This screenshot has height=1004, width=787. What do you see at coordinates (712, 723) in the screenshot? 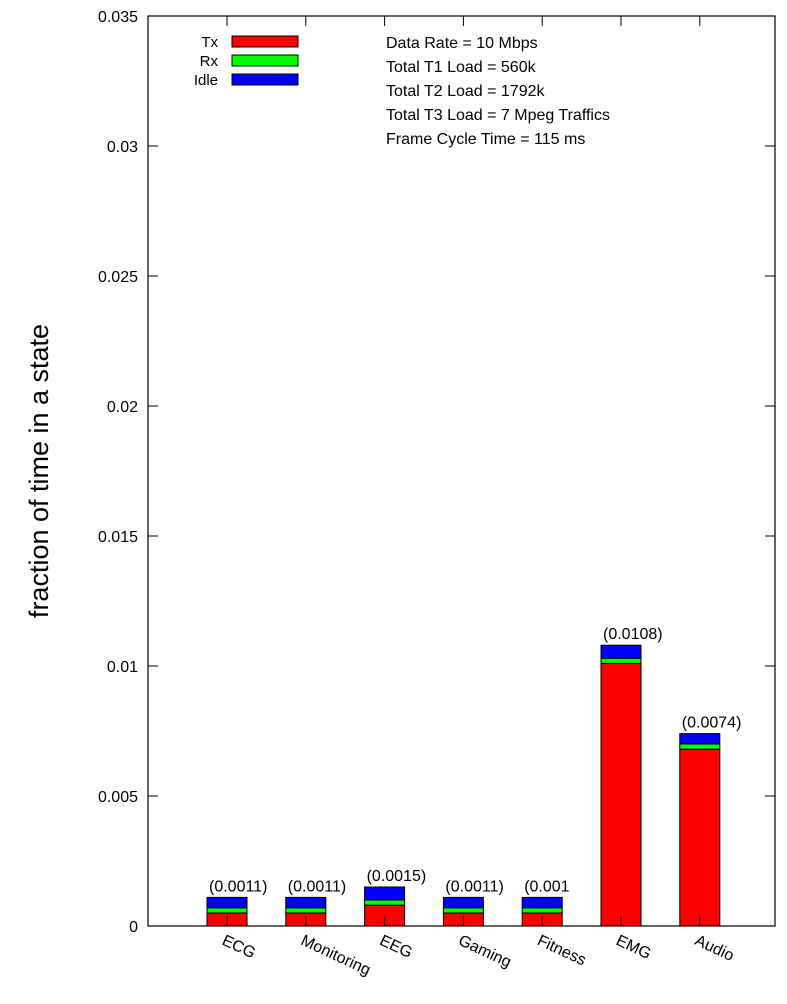
I see `data-label-audio: (0.0074)` at bounding box center [712, 723].